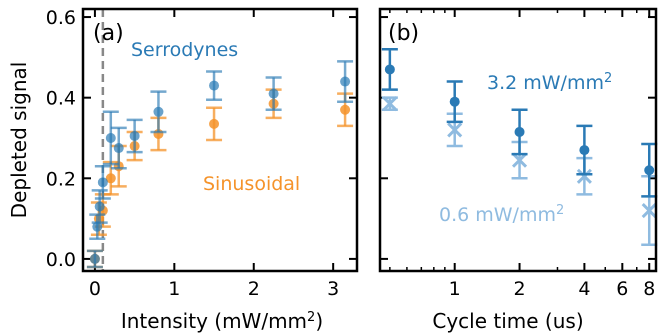 The height and width of the screenshot is (335, 658). What do you see at coordinates (184, 50) in the screenshot?
I see `serrodynes-annotation: Serrodynes` at bounding box center [184, 50].